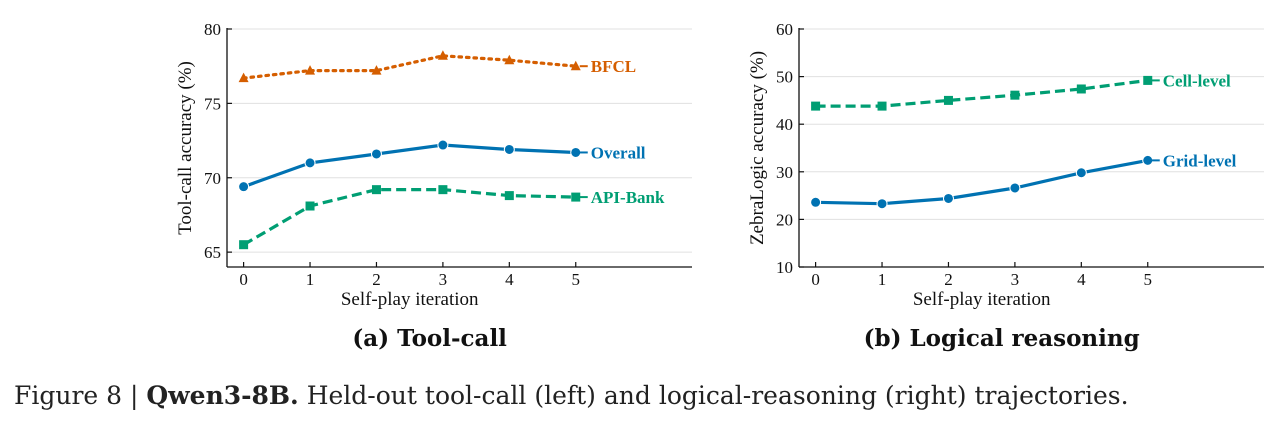 The height and width of the screenshot is (430, 1288). Describe the element at coordinates (757, 148) in the screenshot. I see `y-axis-label: ZebraLogic accuracy (%)` at that location.